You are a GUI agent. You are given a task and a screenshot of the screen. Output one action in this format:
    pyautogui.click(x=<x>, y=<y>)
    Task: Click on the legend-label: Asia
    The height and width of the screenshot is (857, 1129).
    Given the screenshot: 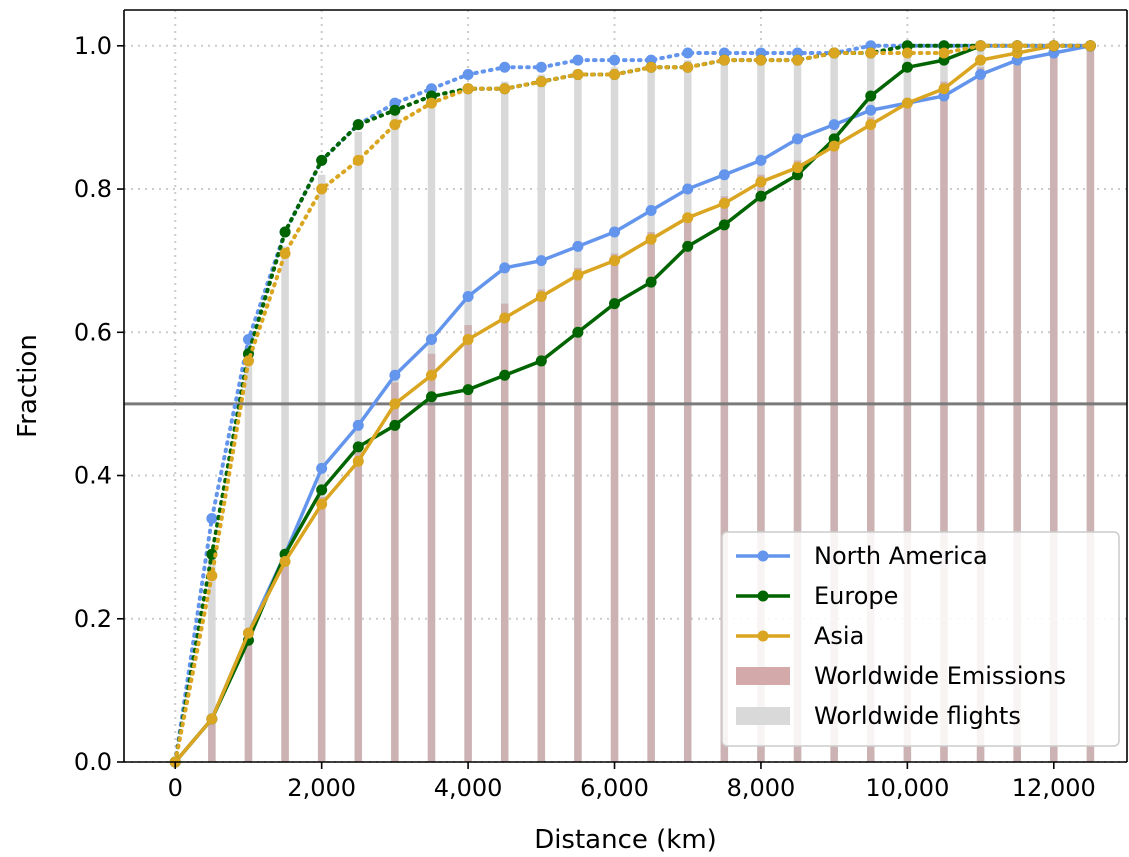 What is the action you would take?
    pyautogui.click(x=839, y=636)
    